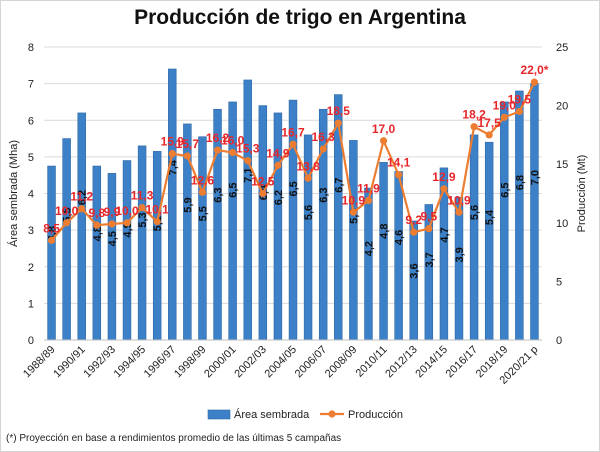  I want to click on legend-line-label: Producción, so click(375, 415).